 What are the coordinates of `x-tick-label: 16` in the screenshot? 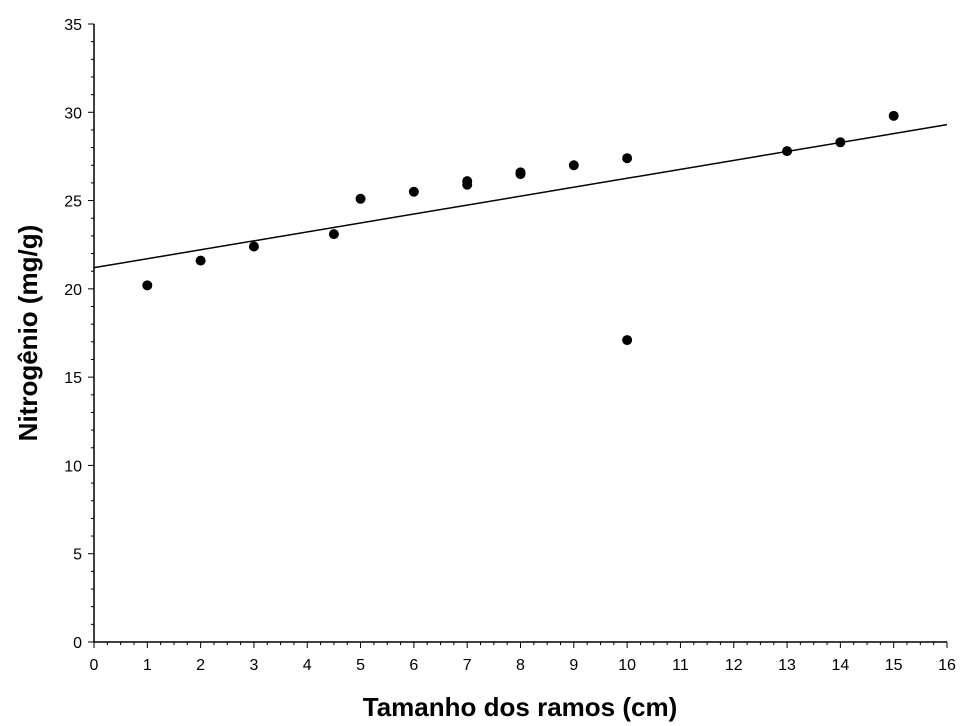 It's located at (947, 665).